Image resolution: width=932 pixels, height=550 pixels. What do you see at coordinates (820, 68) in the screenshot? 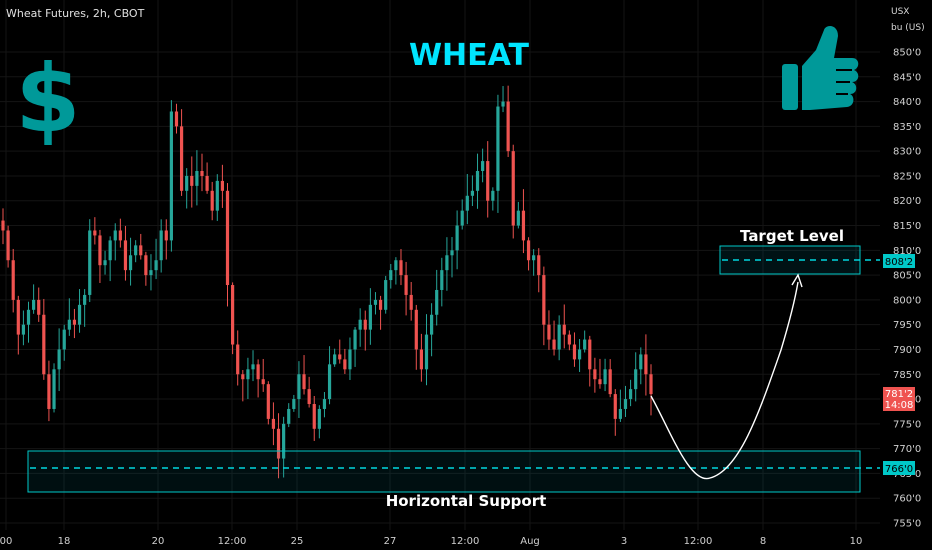
I see `thumbs-up-icon` at bounding box center [820, 68].